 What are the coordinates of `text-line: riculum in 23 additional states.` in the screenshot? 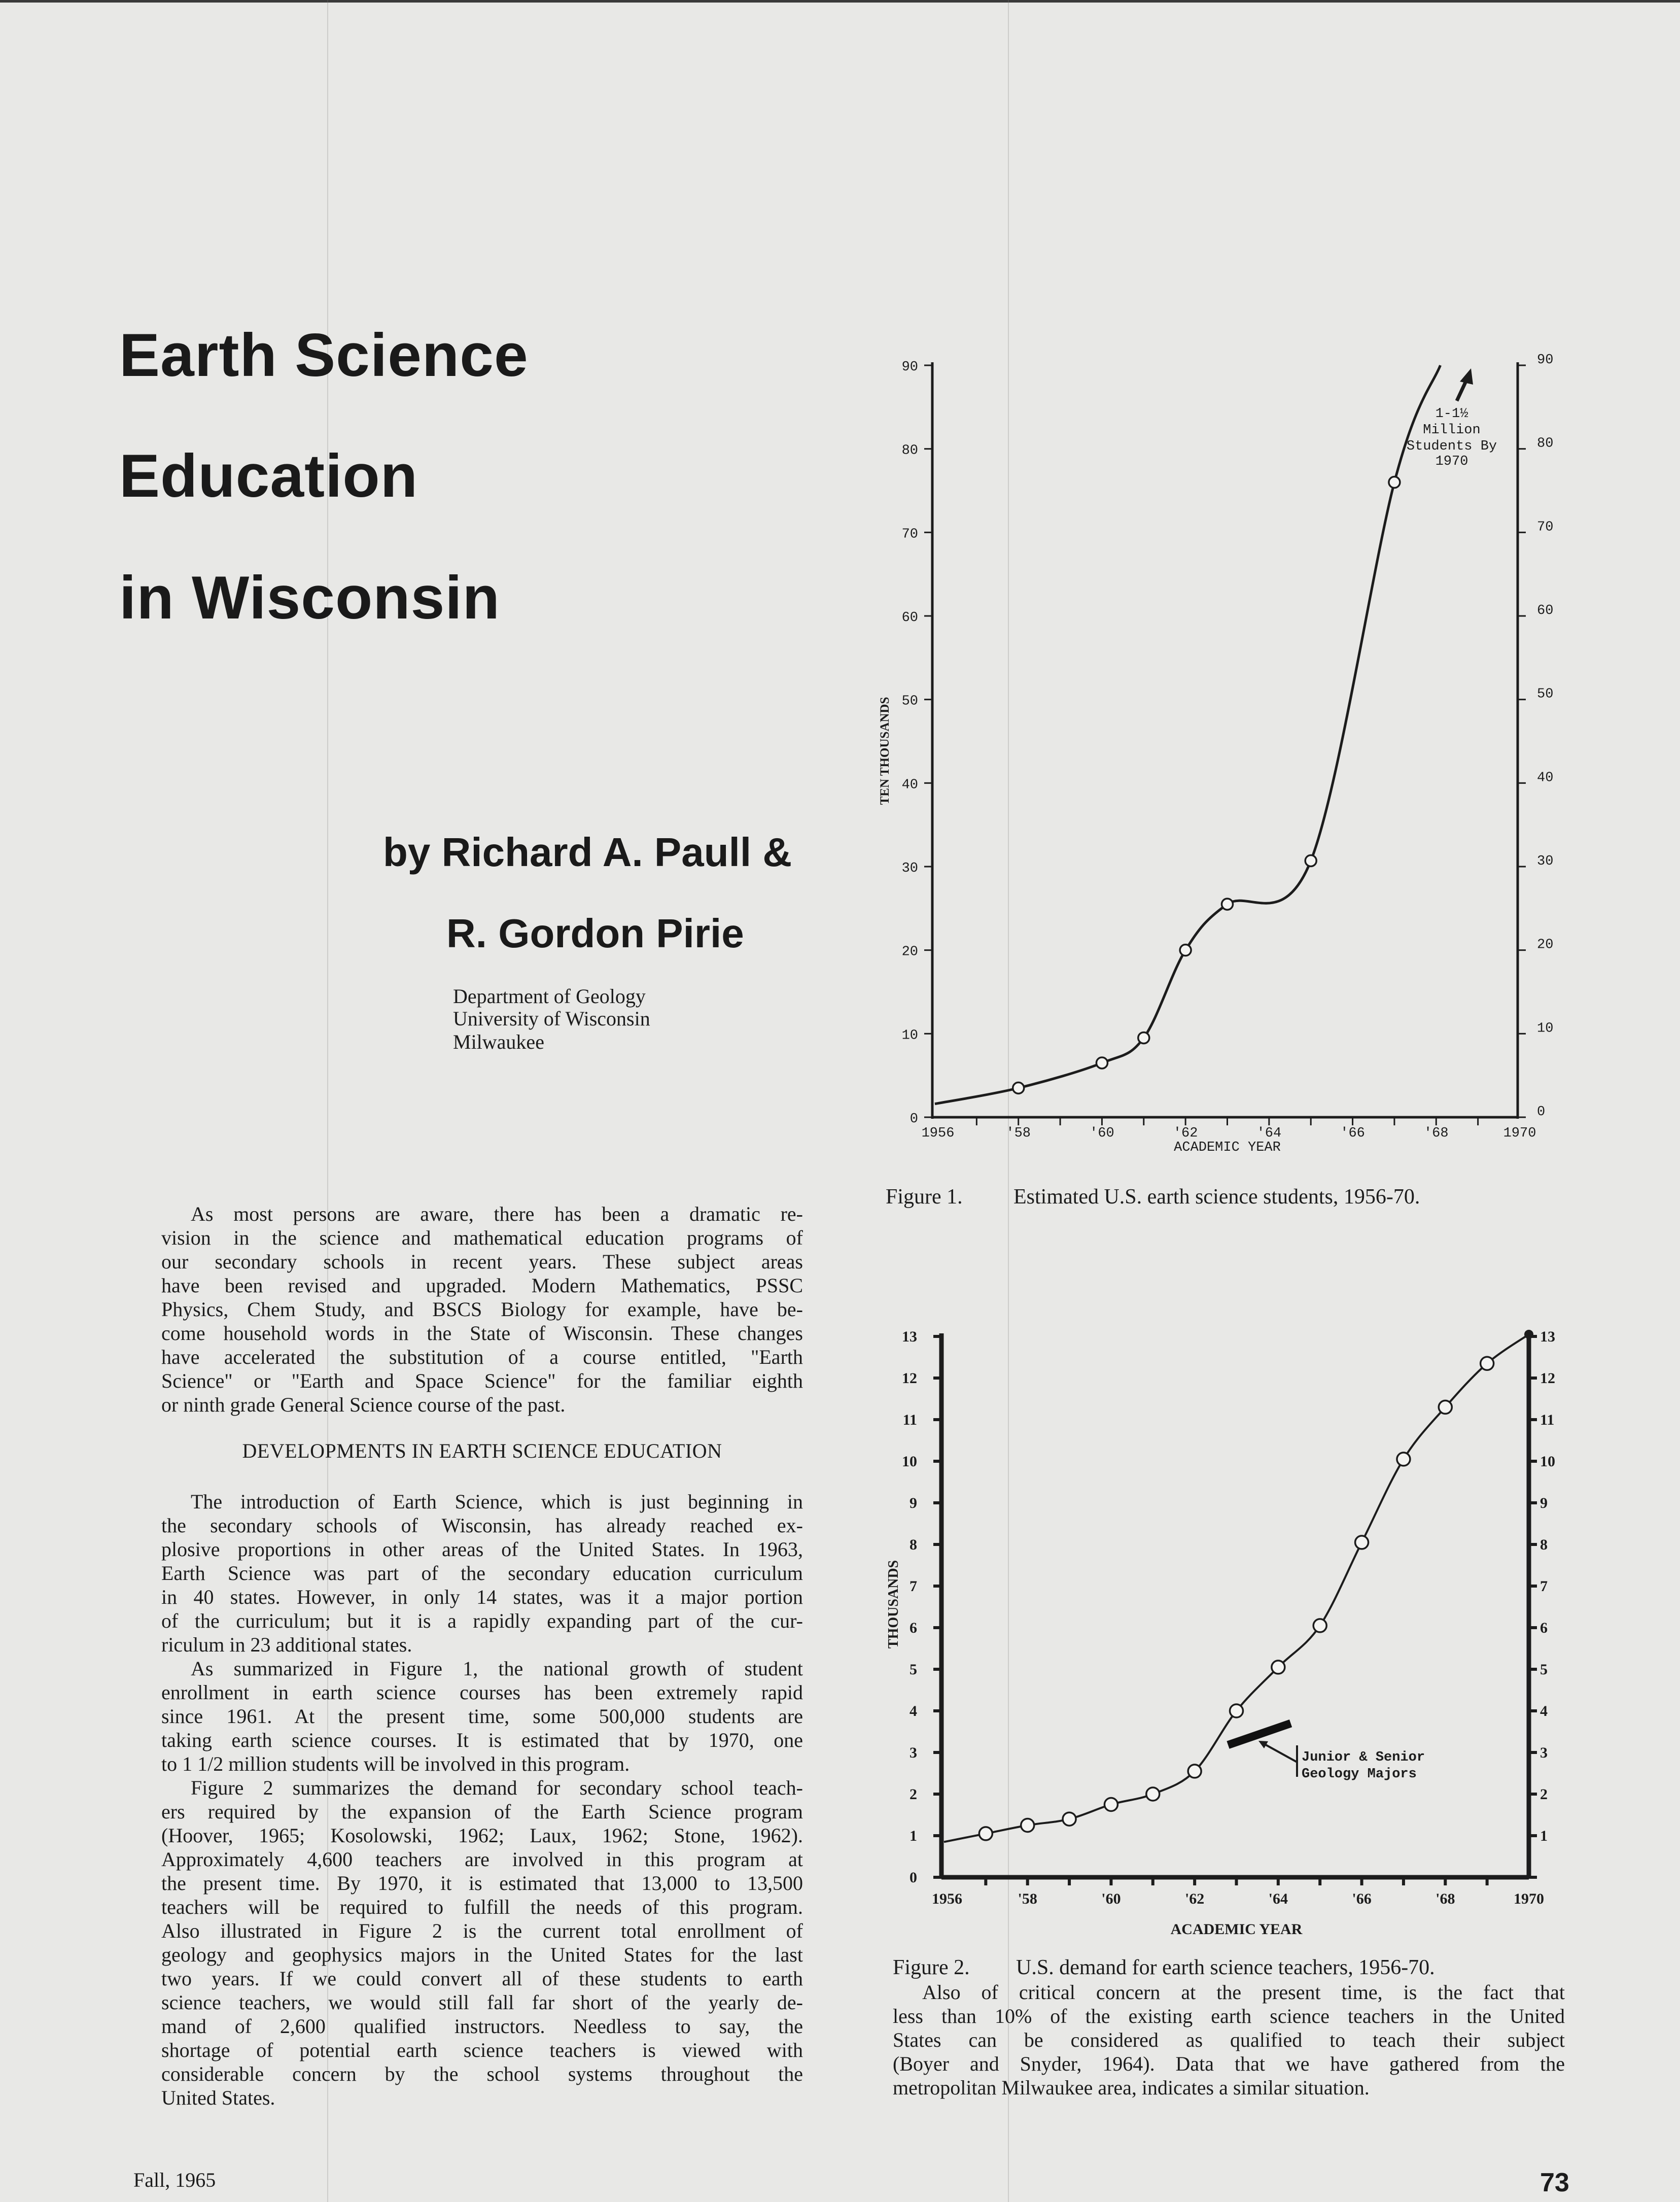 It's located at (286, 1644).